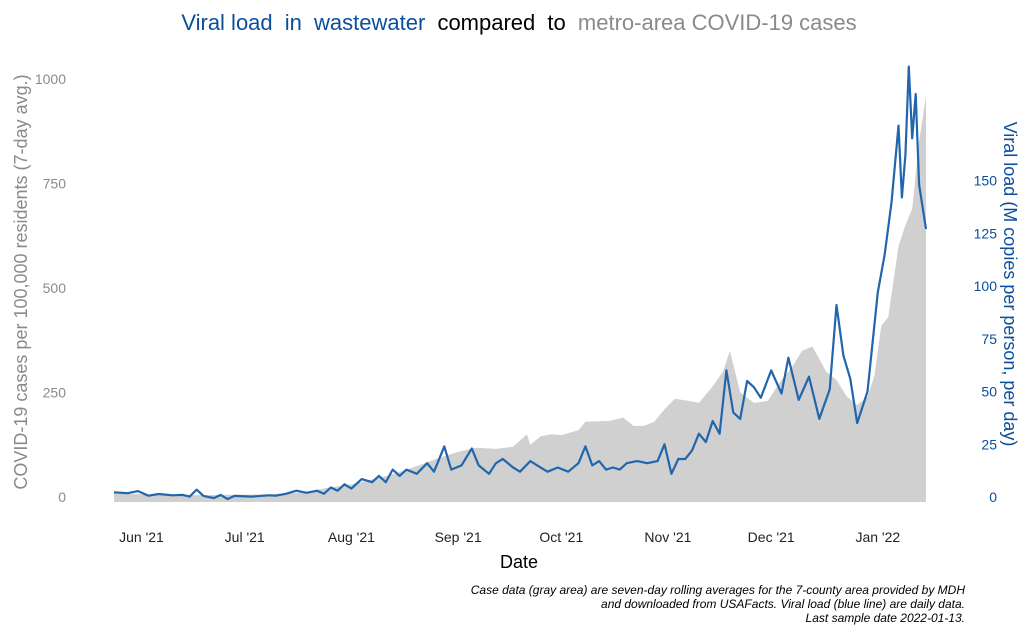  What do you see at coordinates (717, 22) in the screenshot?
I see `title-part-cases: metro-area COVID-19 cases` at bounding box center [717, 22].